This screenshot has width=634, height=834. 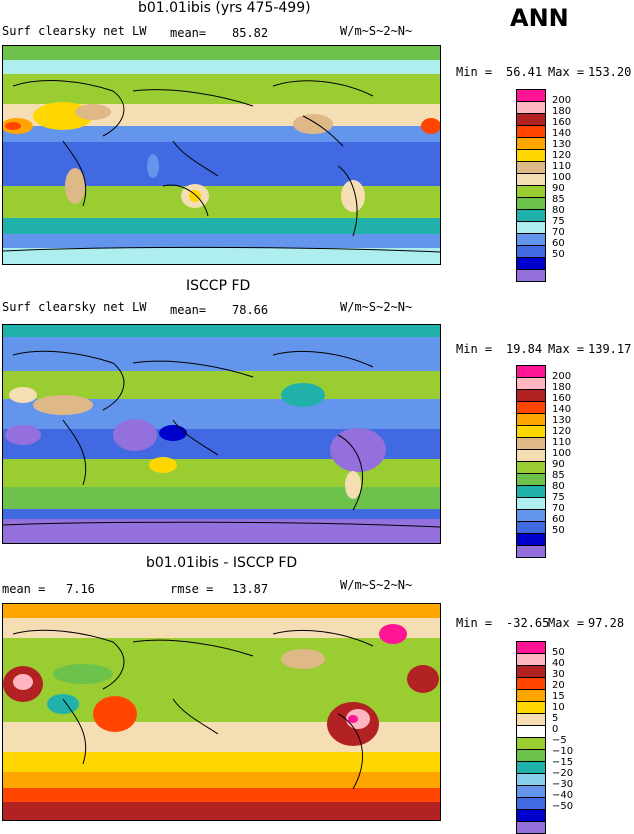 What do you see at coordinates (562, 398) in the screenshot?
I see `panel-2-tick: 160` at bounding box center [562, 398].